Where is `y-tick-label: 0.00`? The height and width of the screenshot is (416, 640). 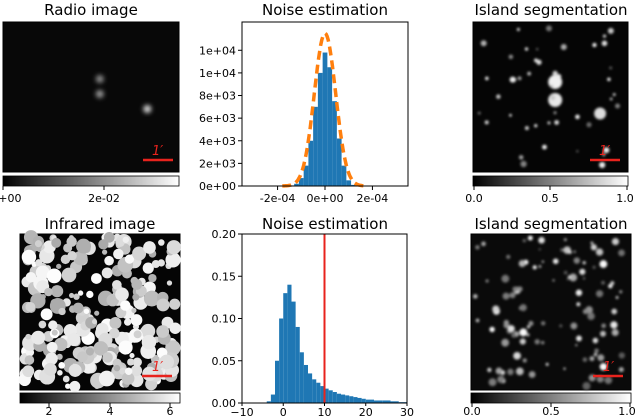
y-tick-label: 0.00 is located at coordinates (224, 403).